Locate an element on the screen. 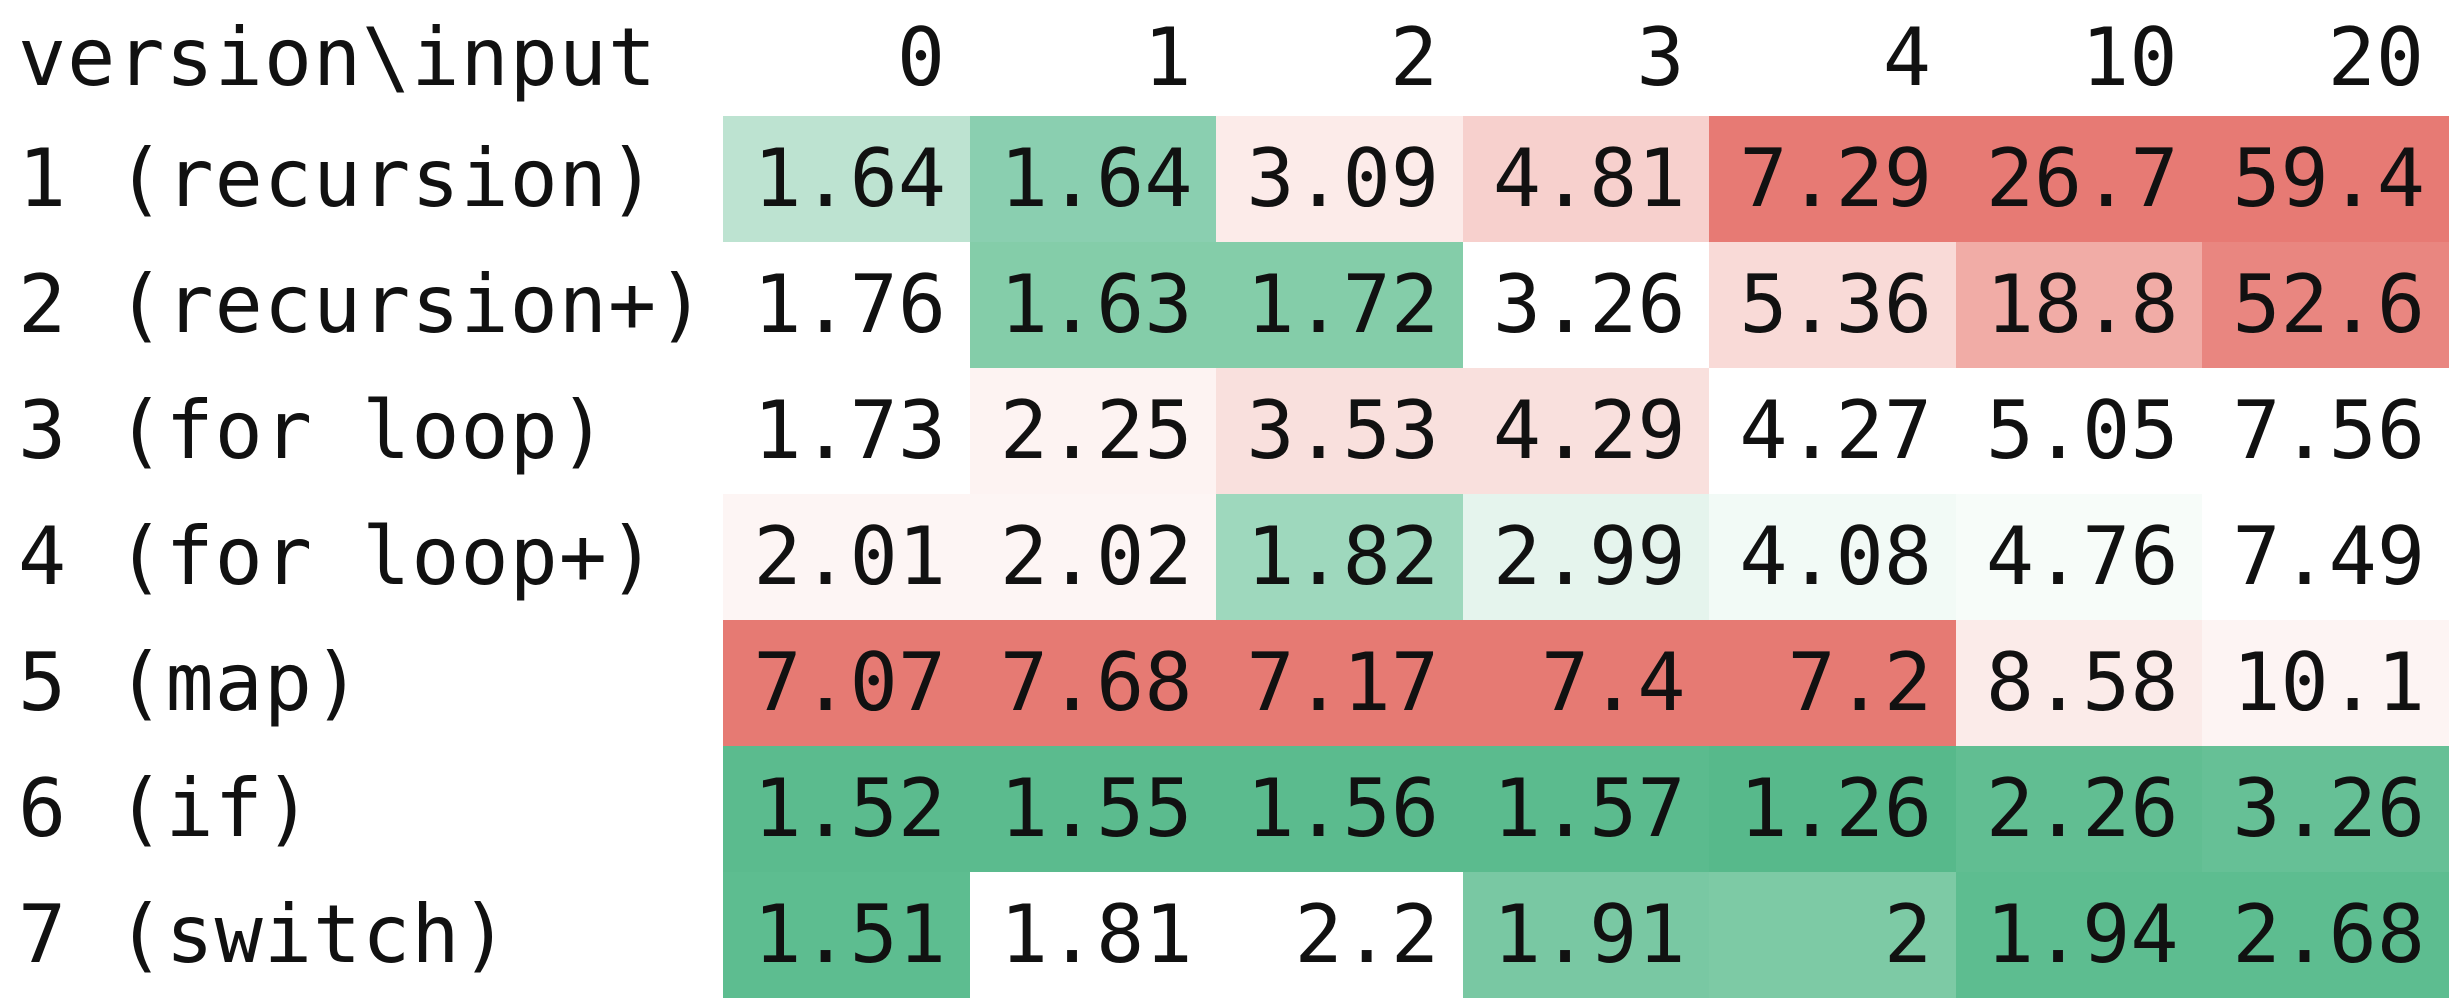 This screenshot has height=1002, width=2452. row-label: 6 (if) is located at coordinates (165, 808).